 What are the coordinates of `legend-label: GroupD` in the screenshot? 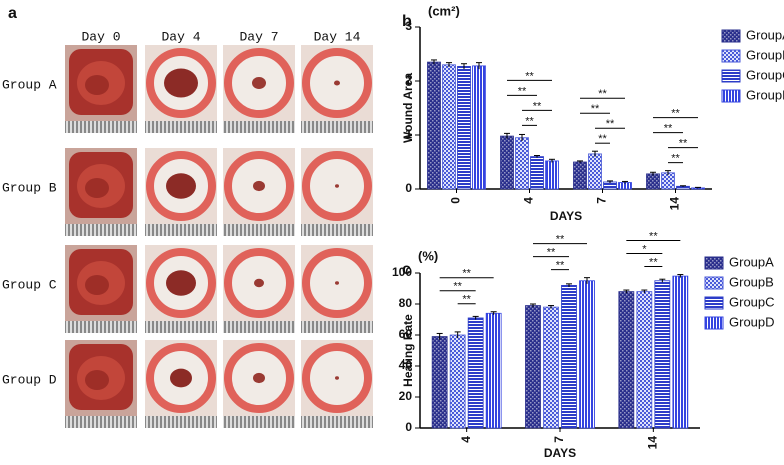 It's located at (765, 94).